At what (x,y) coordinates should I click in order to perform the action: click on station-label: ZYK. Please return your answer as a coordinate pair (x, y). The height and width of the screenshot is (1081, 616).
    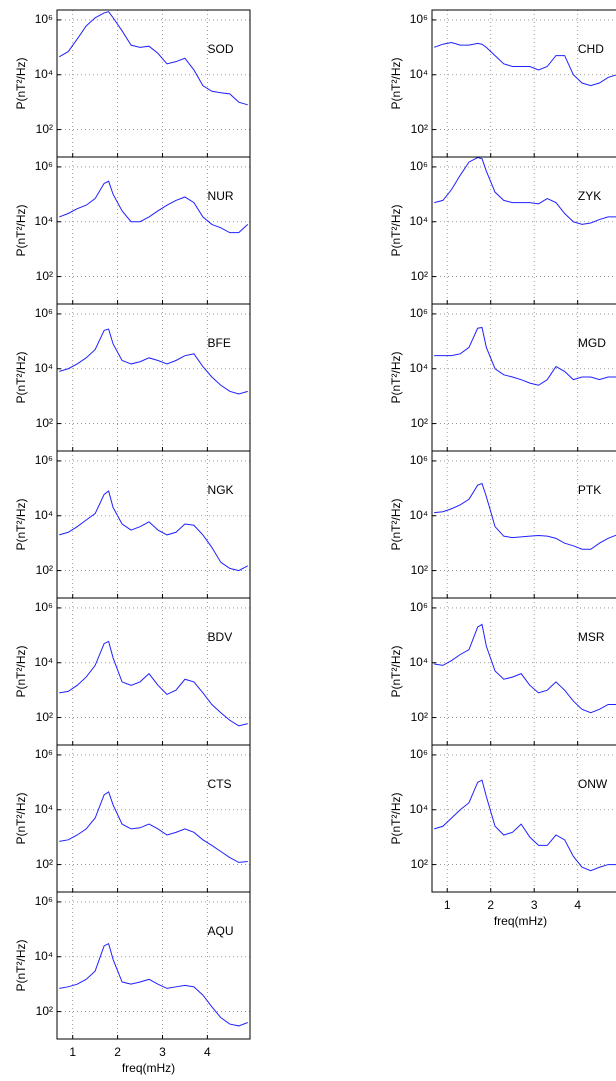
    Looking at the image, I should click on (589, 196).